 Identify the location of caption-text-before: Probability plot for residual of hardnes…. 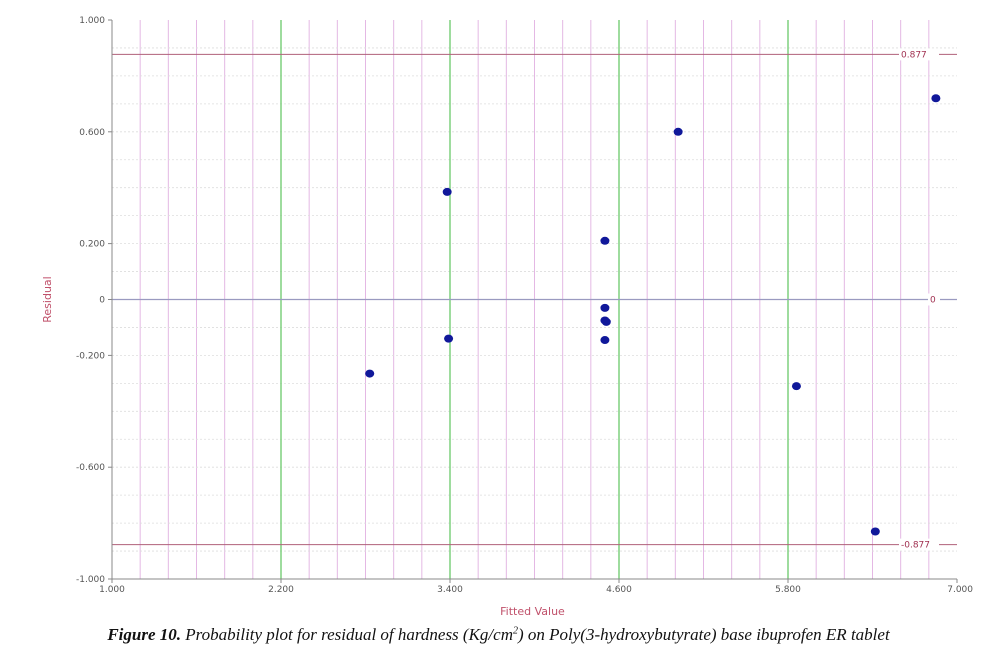
(347, 634).